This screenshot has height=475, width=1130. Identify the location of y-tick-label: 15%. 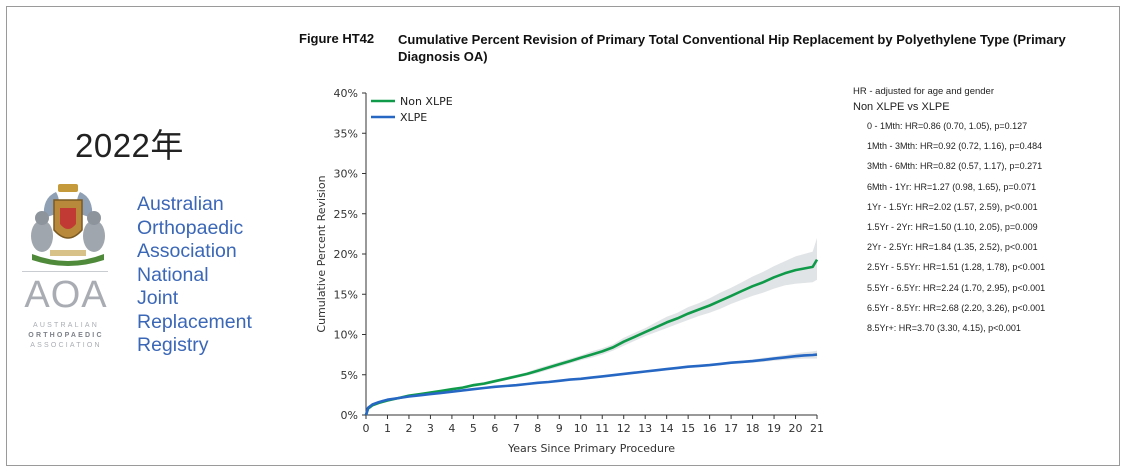
(346, 294).